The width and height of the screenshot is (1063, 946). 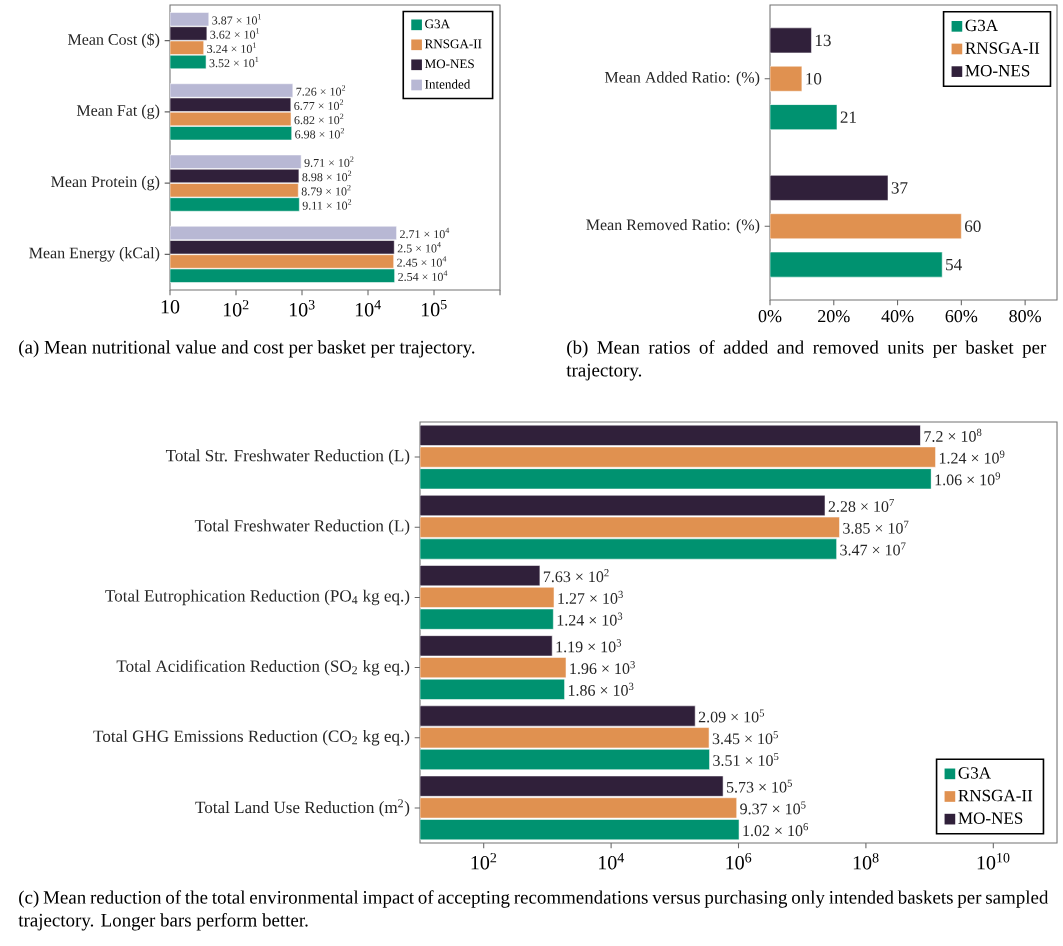 I want to click on data-label: 21, so click(x=848, y=117).